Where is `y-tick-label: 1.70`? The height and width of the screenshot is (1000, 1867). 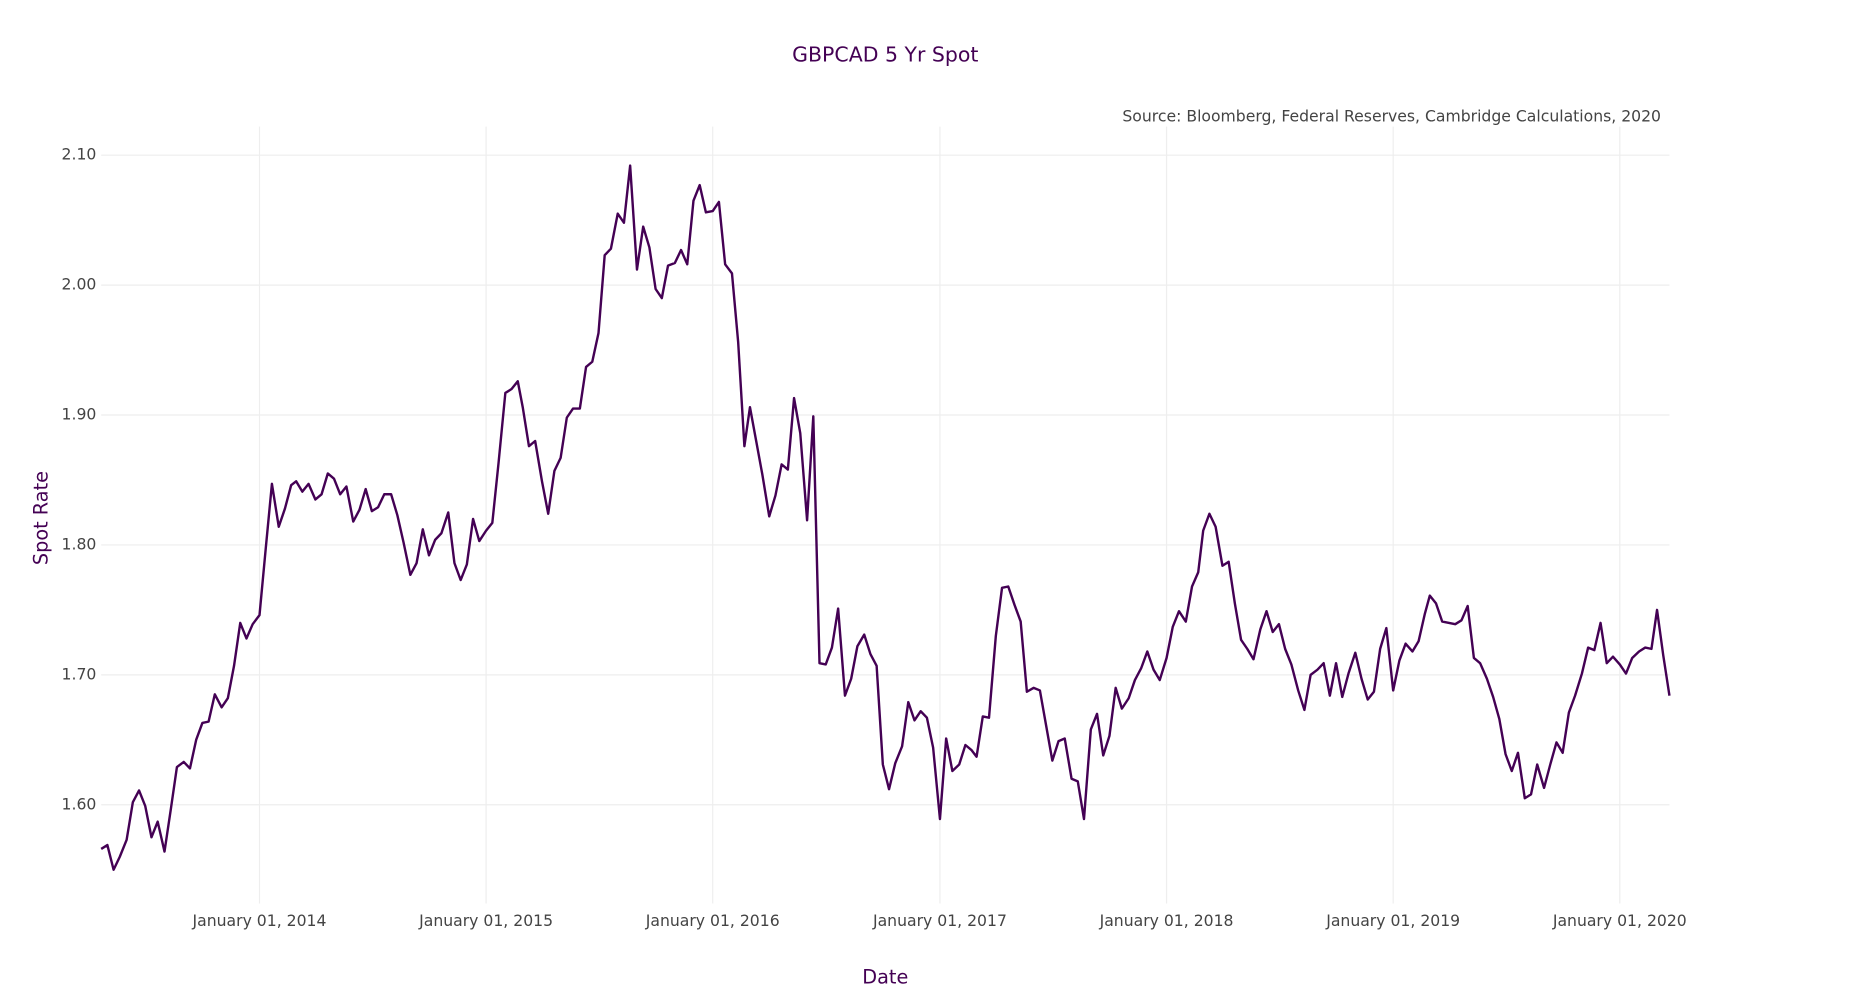 y-tick-label: 1.70 is located at coordinates (79, 673).